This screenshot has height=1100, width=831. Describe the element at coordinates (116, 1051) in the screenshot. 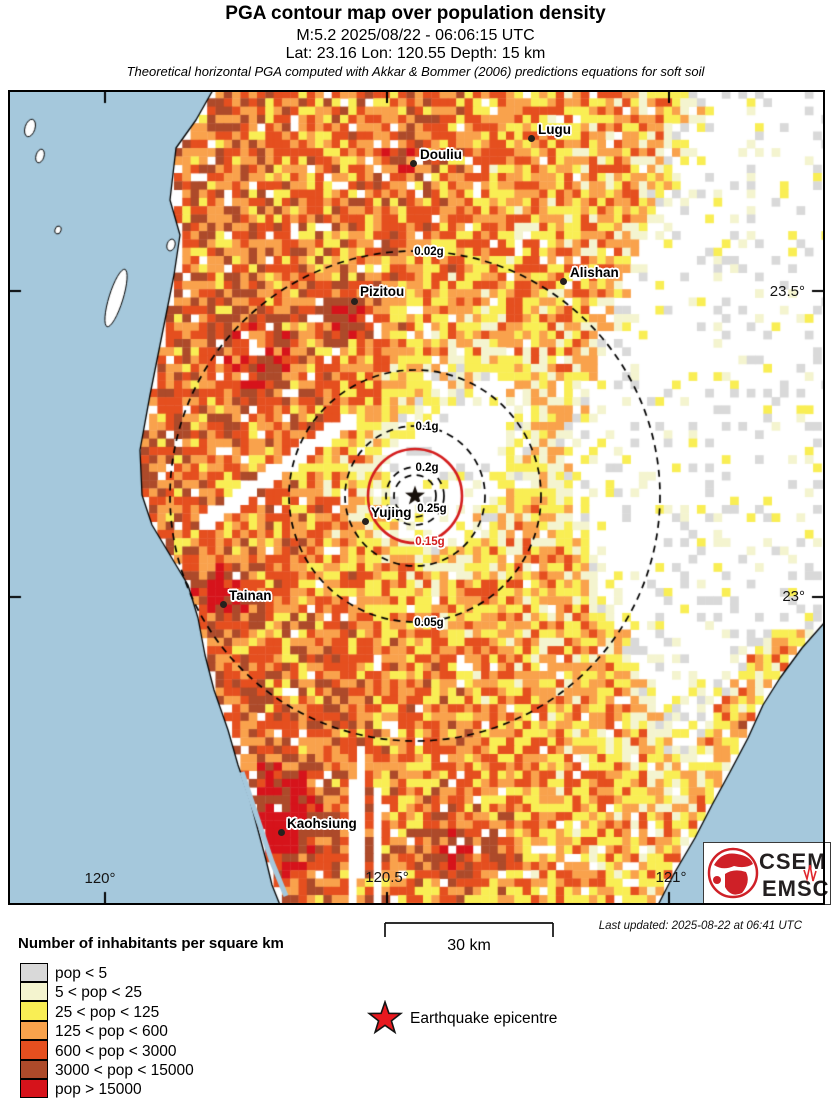

I see `legend-label-4: 600 < pop < 3000` at that location.